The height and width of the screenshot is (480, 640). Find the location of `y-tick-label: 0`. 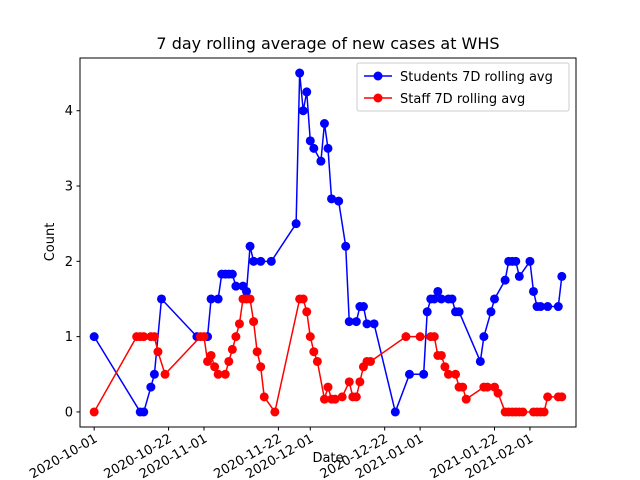

y-tick-label: 0 is located at coordinates (69, 412).